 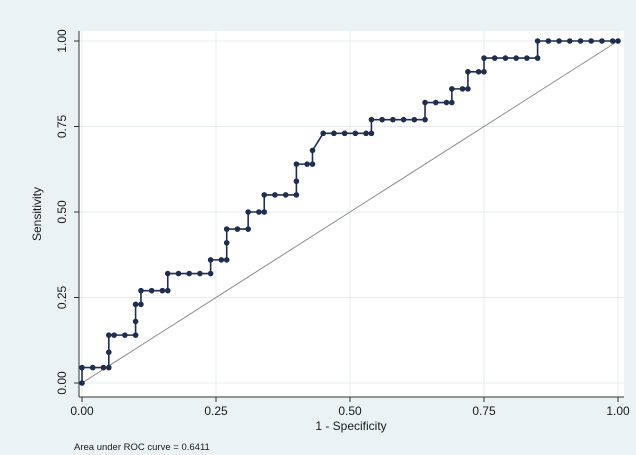 What do you see at coordinates (82, 411) in the screenshot?
I see `x-tick-label: 0.00` at bounding box center [82, 411].